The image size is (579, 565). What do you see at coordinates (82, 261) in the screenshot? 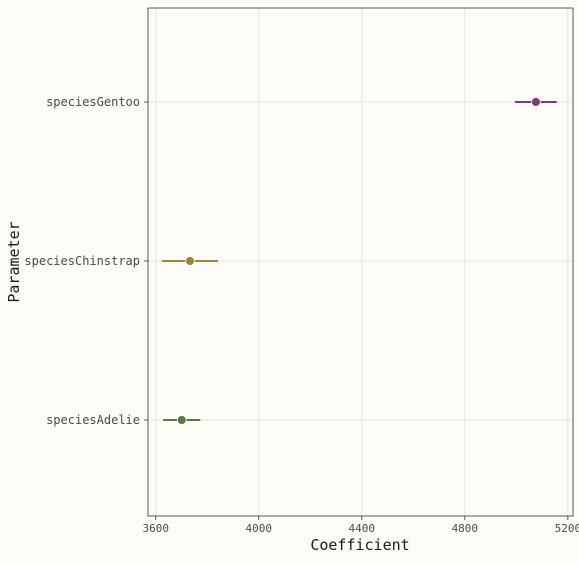
I see `y-tick-label-speciesChinstrap: speciesChinstrap` at bounding box center [82, 261].